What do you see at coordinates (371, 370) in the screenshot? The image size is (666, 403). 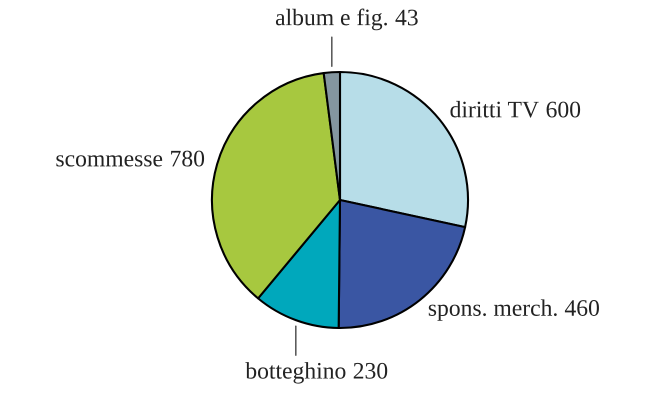 I see `data-label: 230` at bounding box center [371, 370].